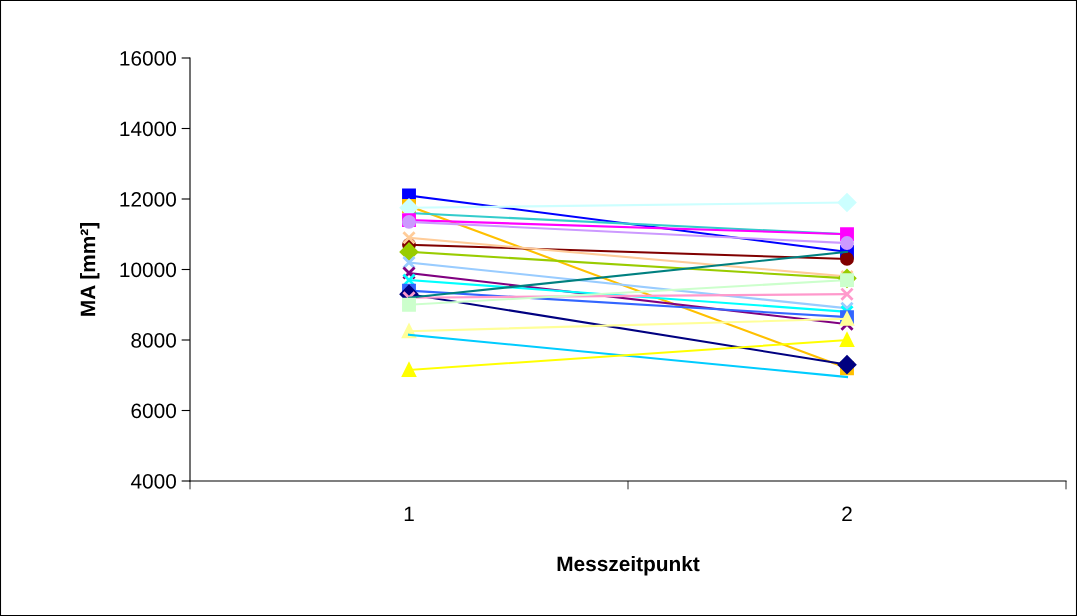  What do you see at coordinates (148, 129) in the screenshot?
I see `y-tick-label: 14000` at bounding box center [148, 129].